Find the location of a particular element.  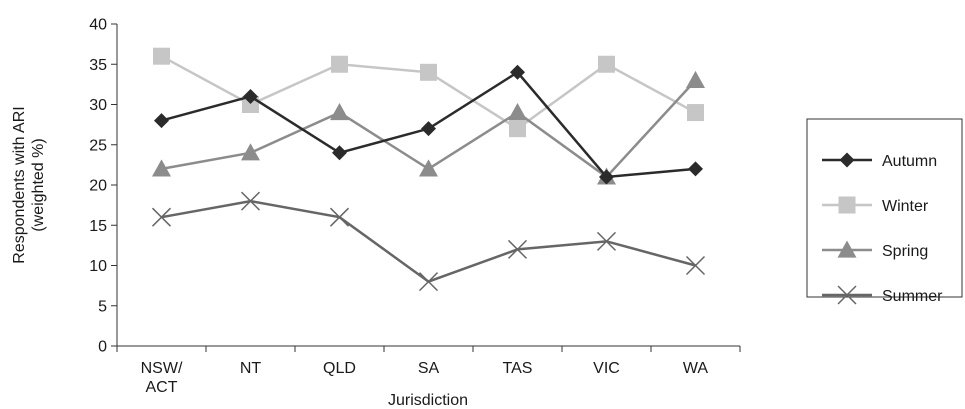

x-axis: NSW/ACT NT QLD SA TAS VIC WA is located at coordinates (428, 370).